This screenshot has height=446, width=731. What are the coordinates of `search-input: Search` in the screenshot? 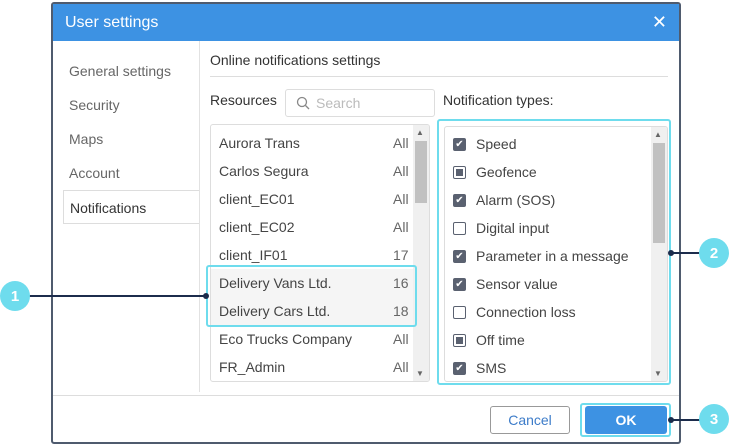 It's located at (360, 103).